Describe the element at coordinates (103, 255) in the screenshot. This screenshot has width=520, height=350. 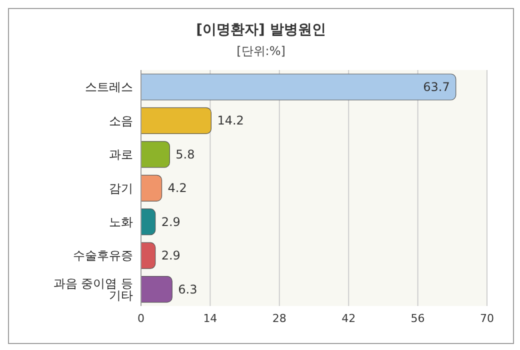
I see `y-tick-label: 수술후유증` at that location.